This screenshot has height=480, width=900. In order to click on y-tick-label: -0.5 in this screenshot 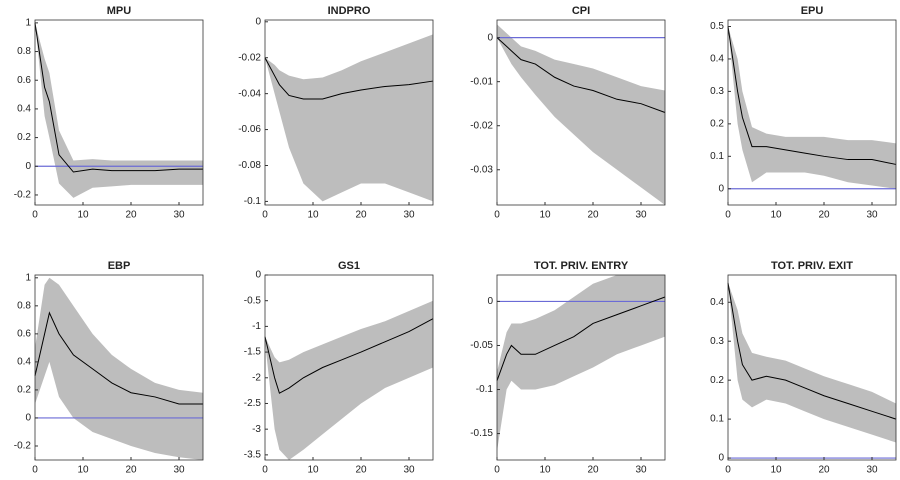, I will do `click(253, 300)`.